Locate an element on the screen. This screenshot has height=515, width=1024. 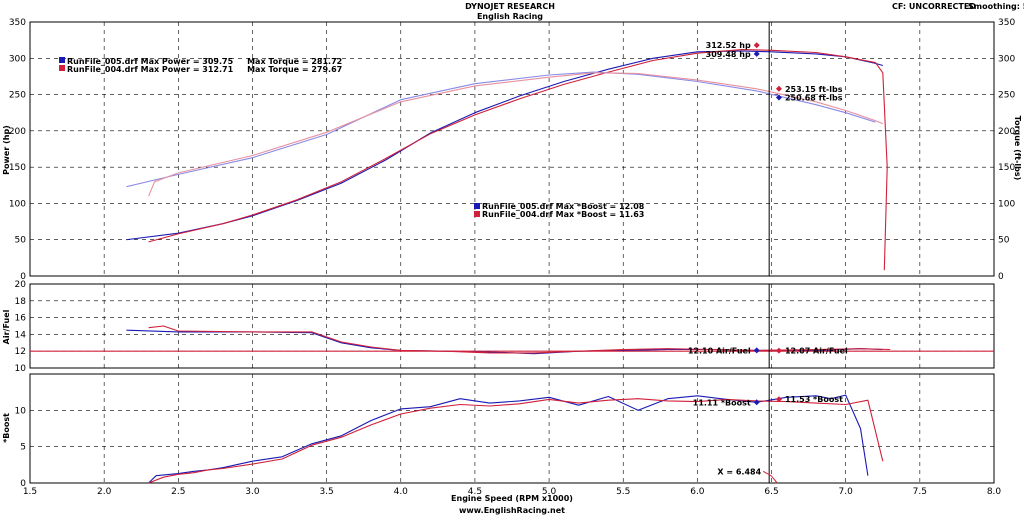
series-runfile-004-boost is located at coordinates (516, 441).